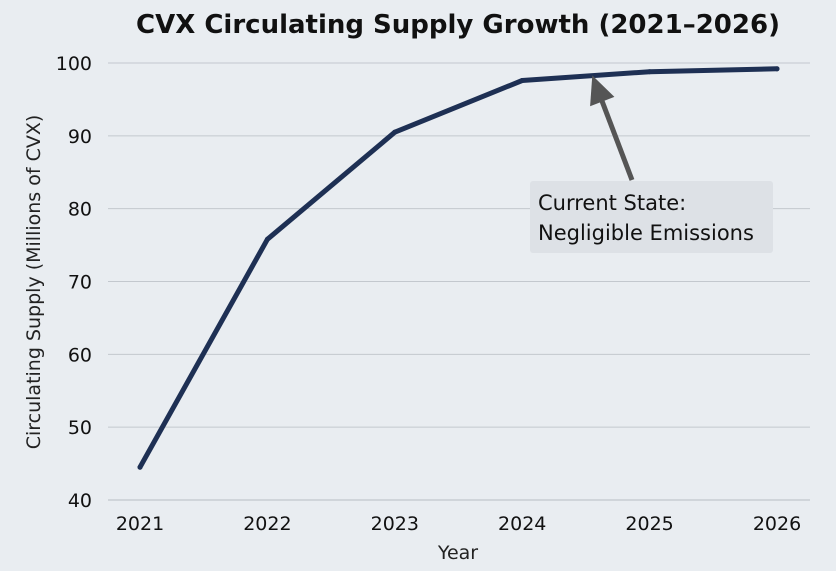 Image resolution: width=836 pixels, height=571 pixels. What do you see at coordinates (140, 524) in the screenshot?
I see `x-tick-label: 2021` at bounding box center [140, 524].